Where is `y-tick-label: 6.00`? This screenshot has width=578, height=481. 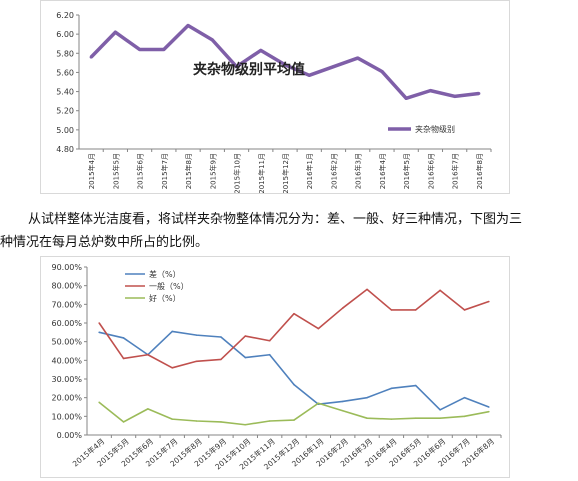 y-tick-label: 6.00 is located at coordinates (65, 34).